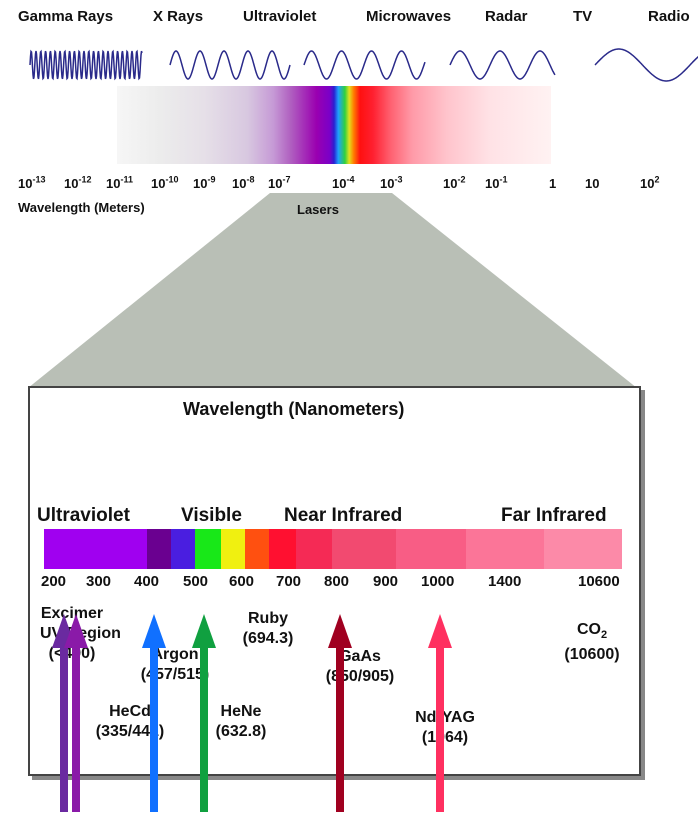  What do you see at coordinates (496, 182) in the screenshot?
I see `meter-tick: 10⁻¹` at bounding box center [496, 182].